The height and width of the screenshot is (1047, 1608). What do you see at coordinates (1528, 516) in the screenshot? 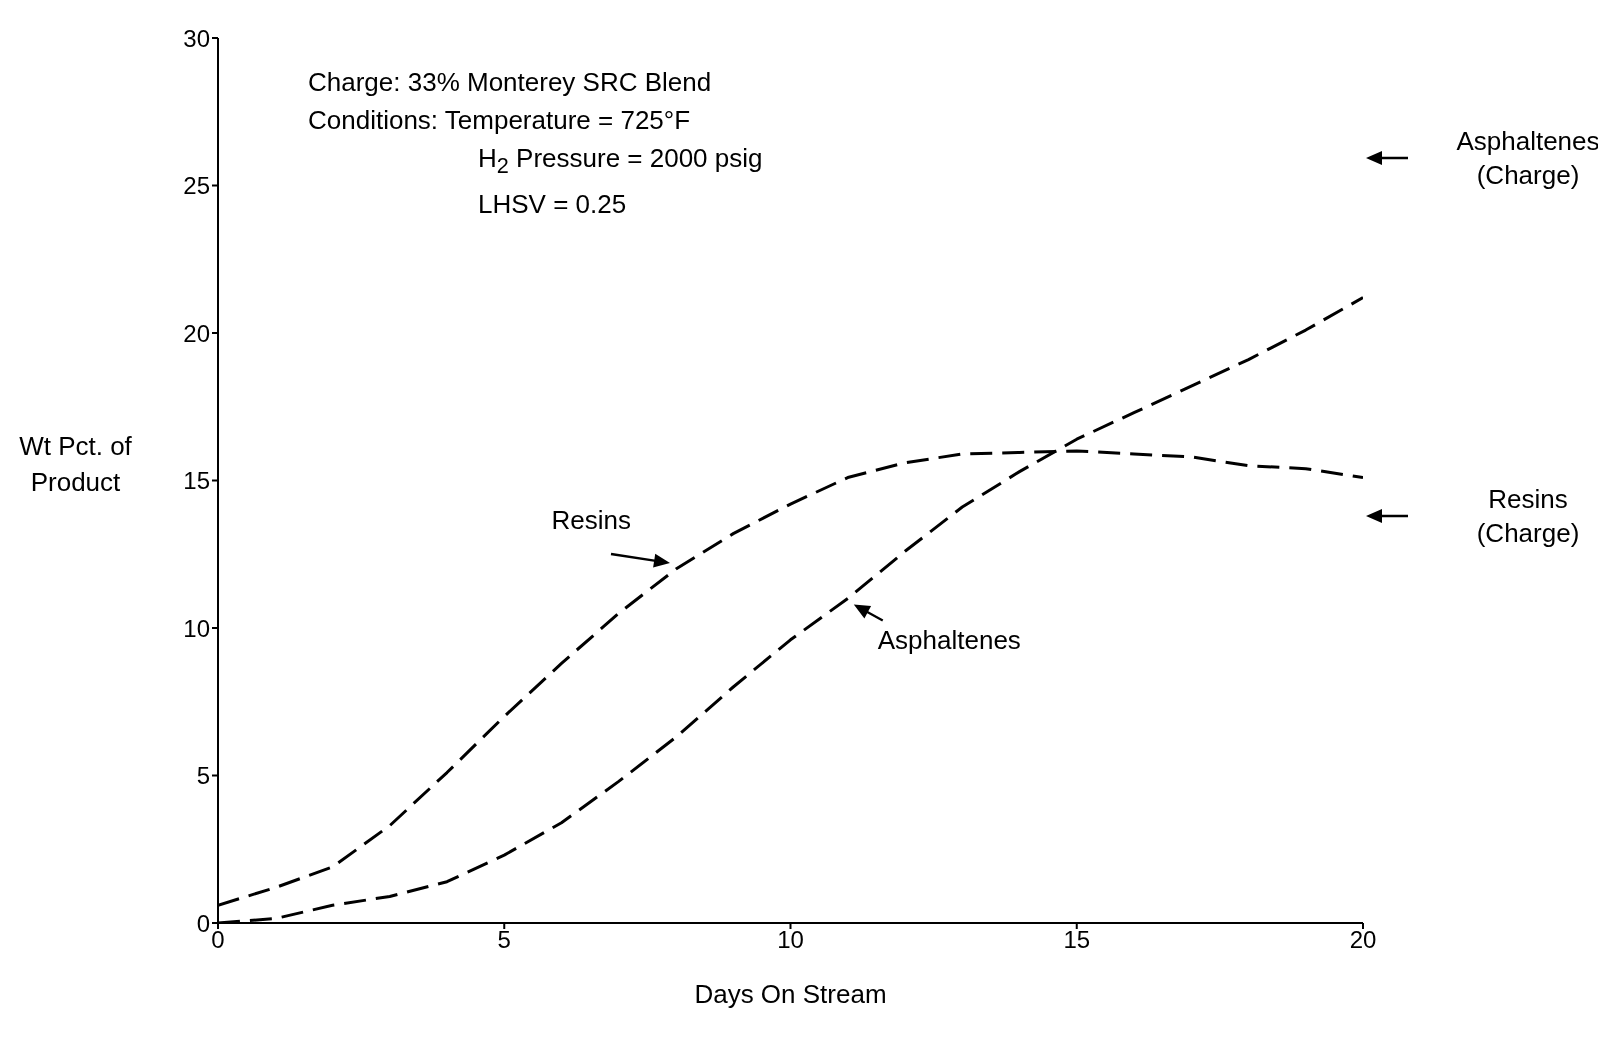
I see `text: Resins (Charge)` at bounding box center [1528, 516].